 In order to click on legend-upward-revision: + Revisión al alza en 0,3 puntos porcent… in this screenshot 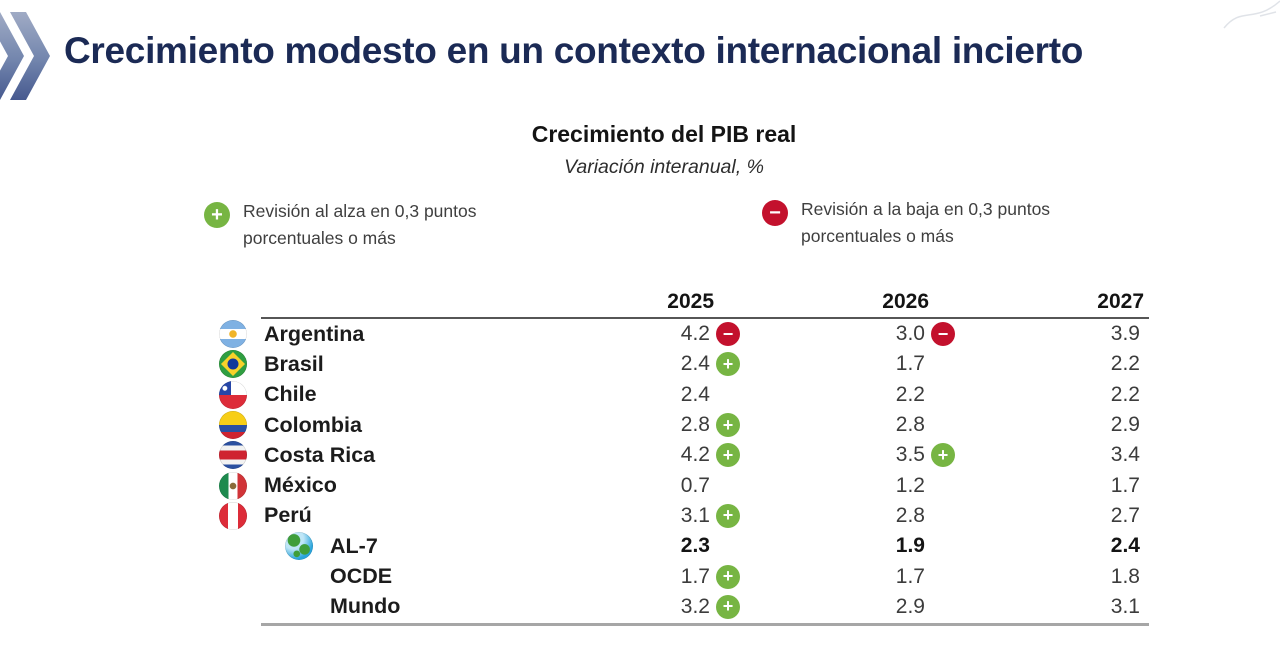, I will do `click(369, 225)`.